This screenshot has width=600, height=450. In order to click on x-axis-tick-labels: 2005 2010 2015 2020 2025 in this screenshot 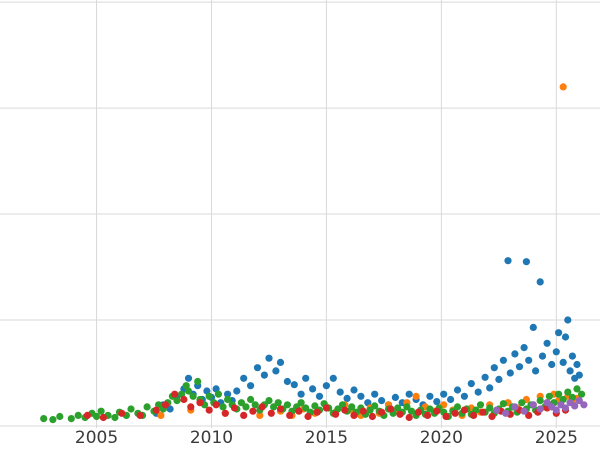, I will do `click(326, 438)`.